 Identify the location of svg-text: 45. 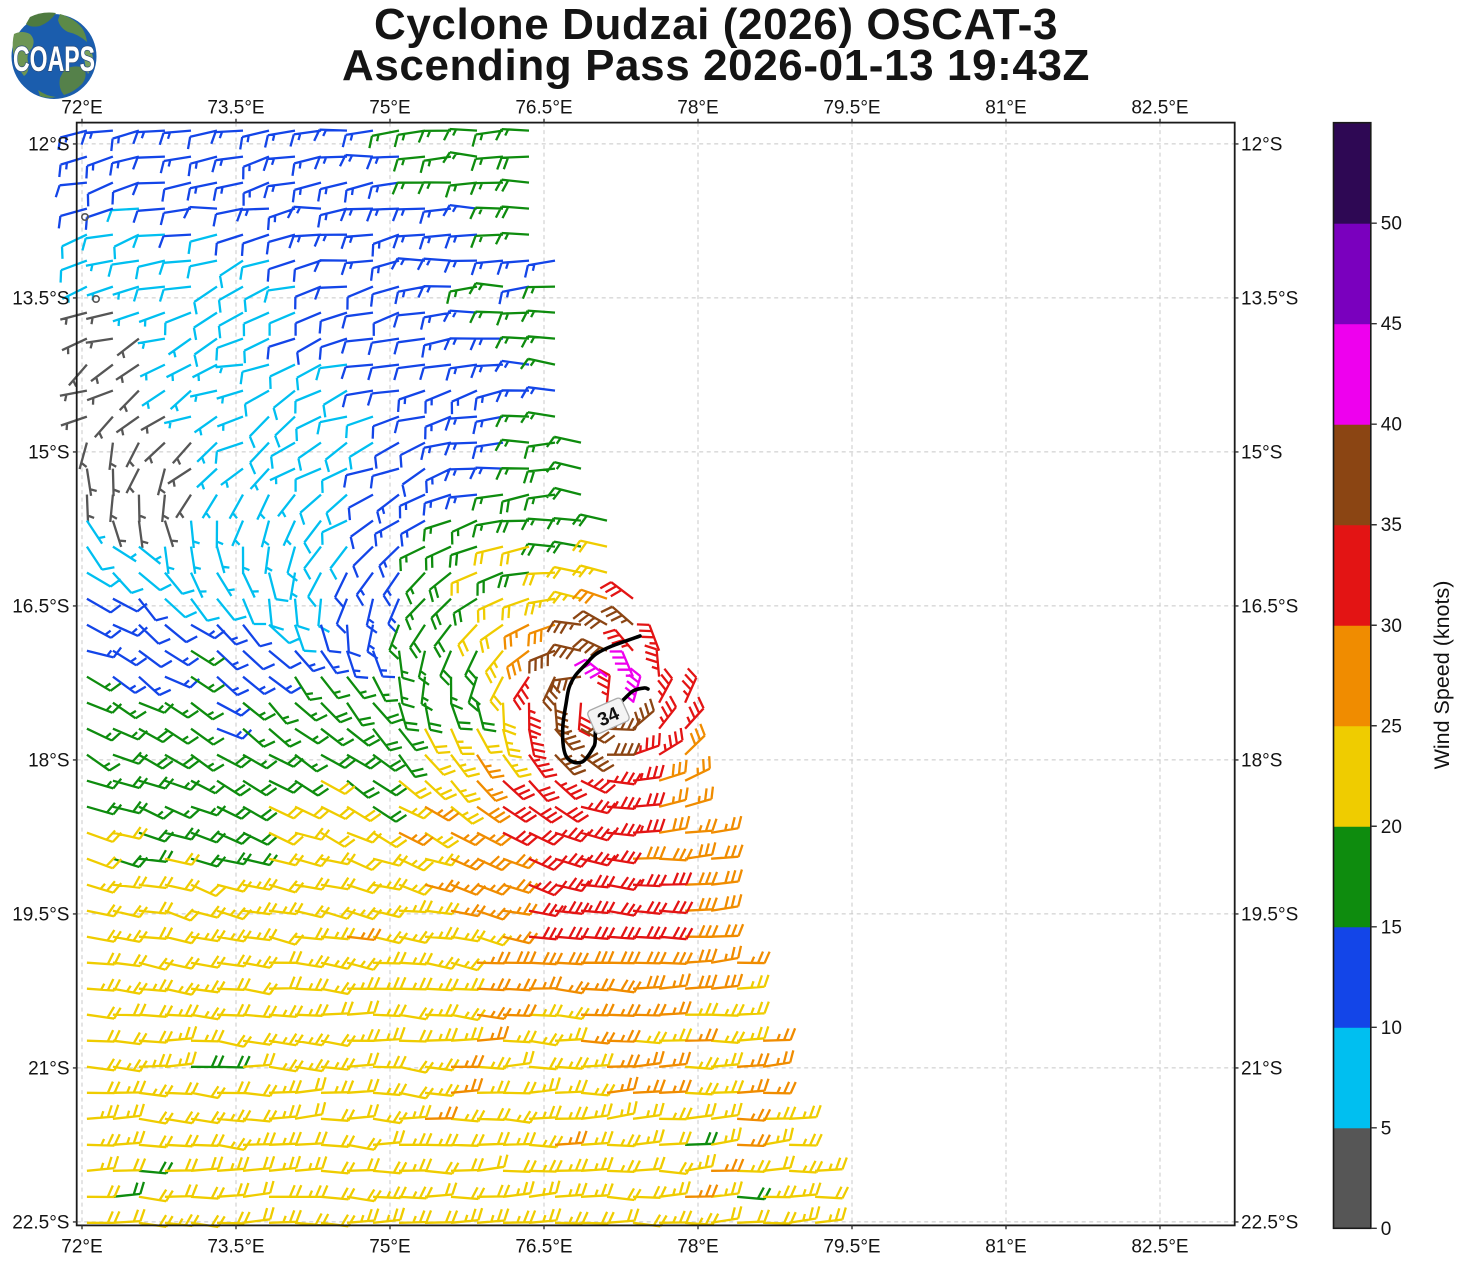
(1391, 324).